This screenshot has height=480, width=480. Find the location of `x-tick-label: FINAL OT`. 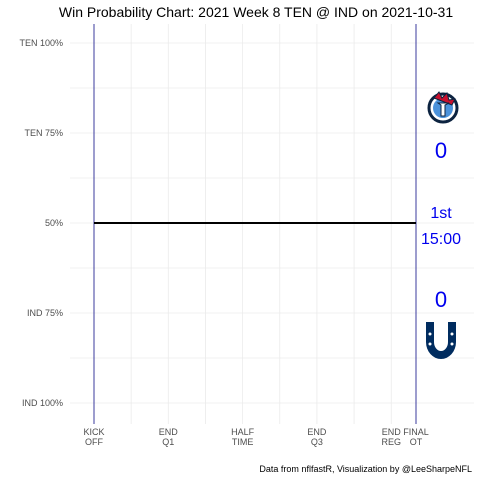

x-tick-label: FINAL OT is located at coordinates (416, 437).